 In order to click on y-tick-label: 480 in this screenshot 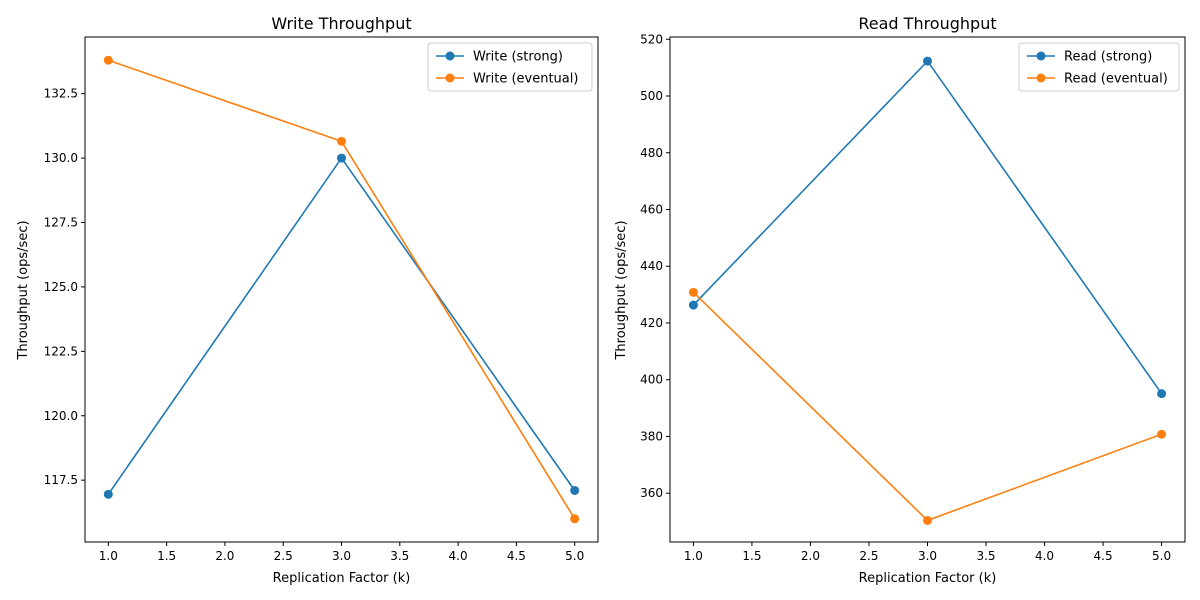, I will do `click(651, 153)`.